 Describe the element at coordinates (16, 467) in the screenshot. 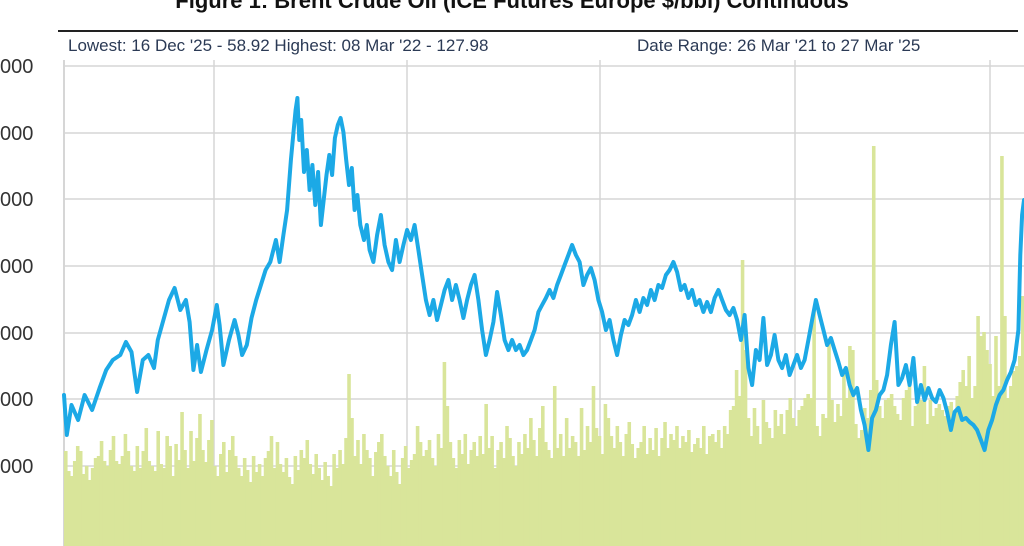

I see `y-tick-label: 000` at that location.